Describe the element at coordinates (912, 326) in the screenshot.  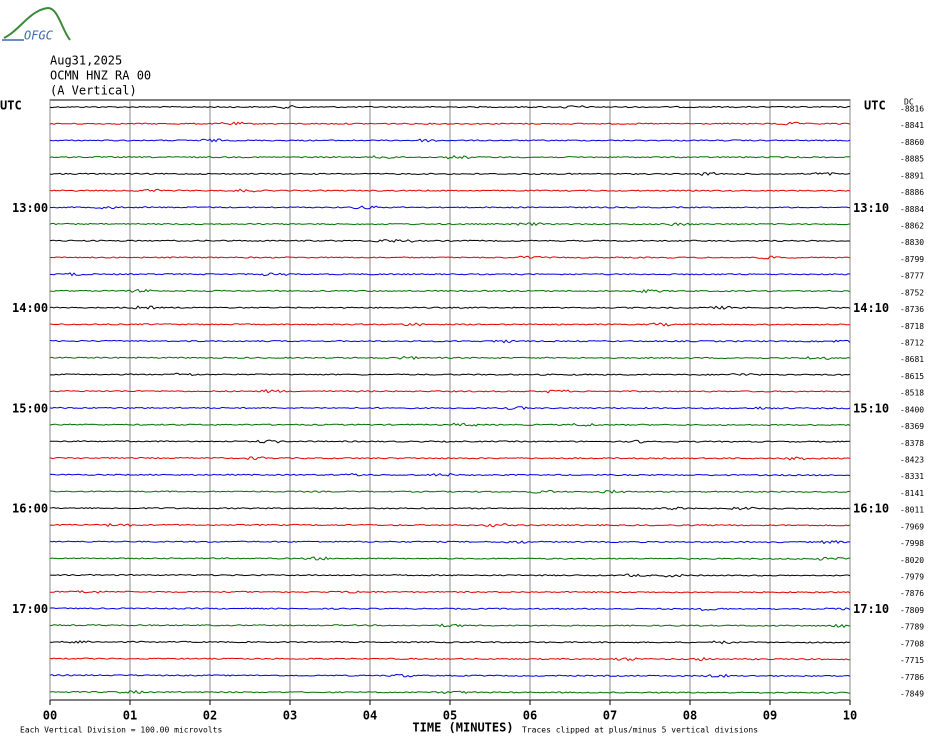
I see `dc-offset: -8718` at that location.